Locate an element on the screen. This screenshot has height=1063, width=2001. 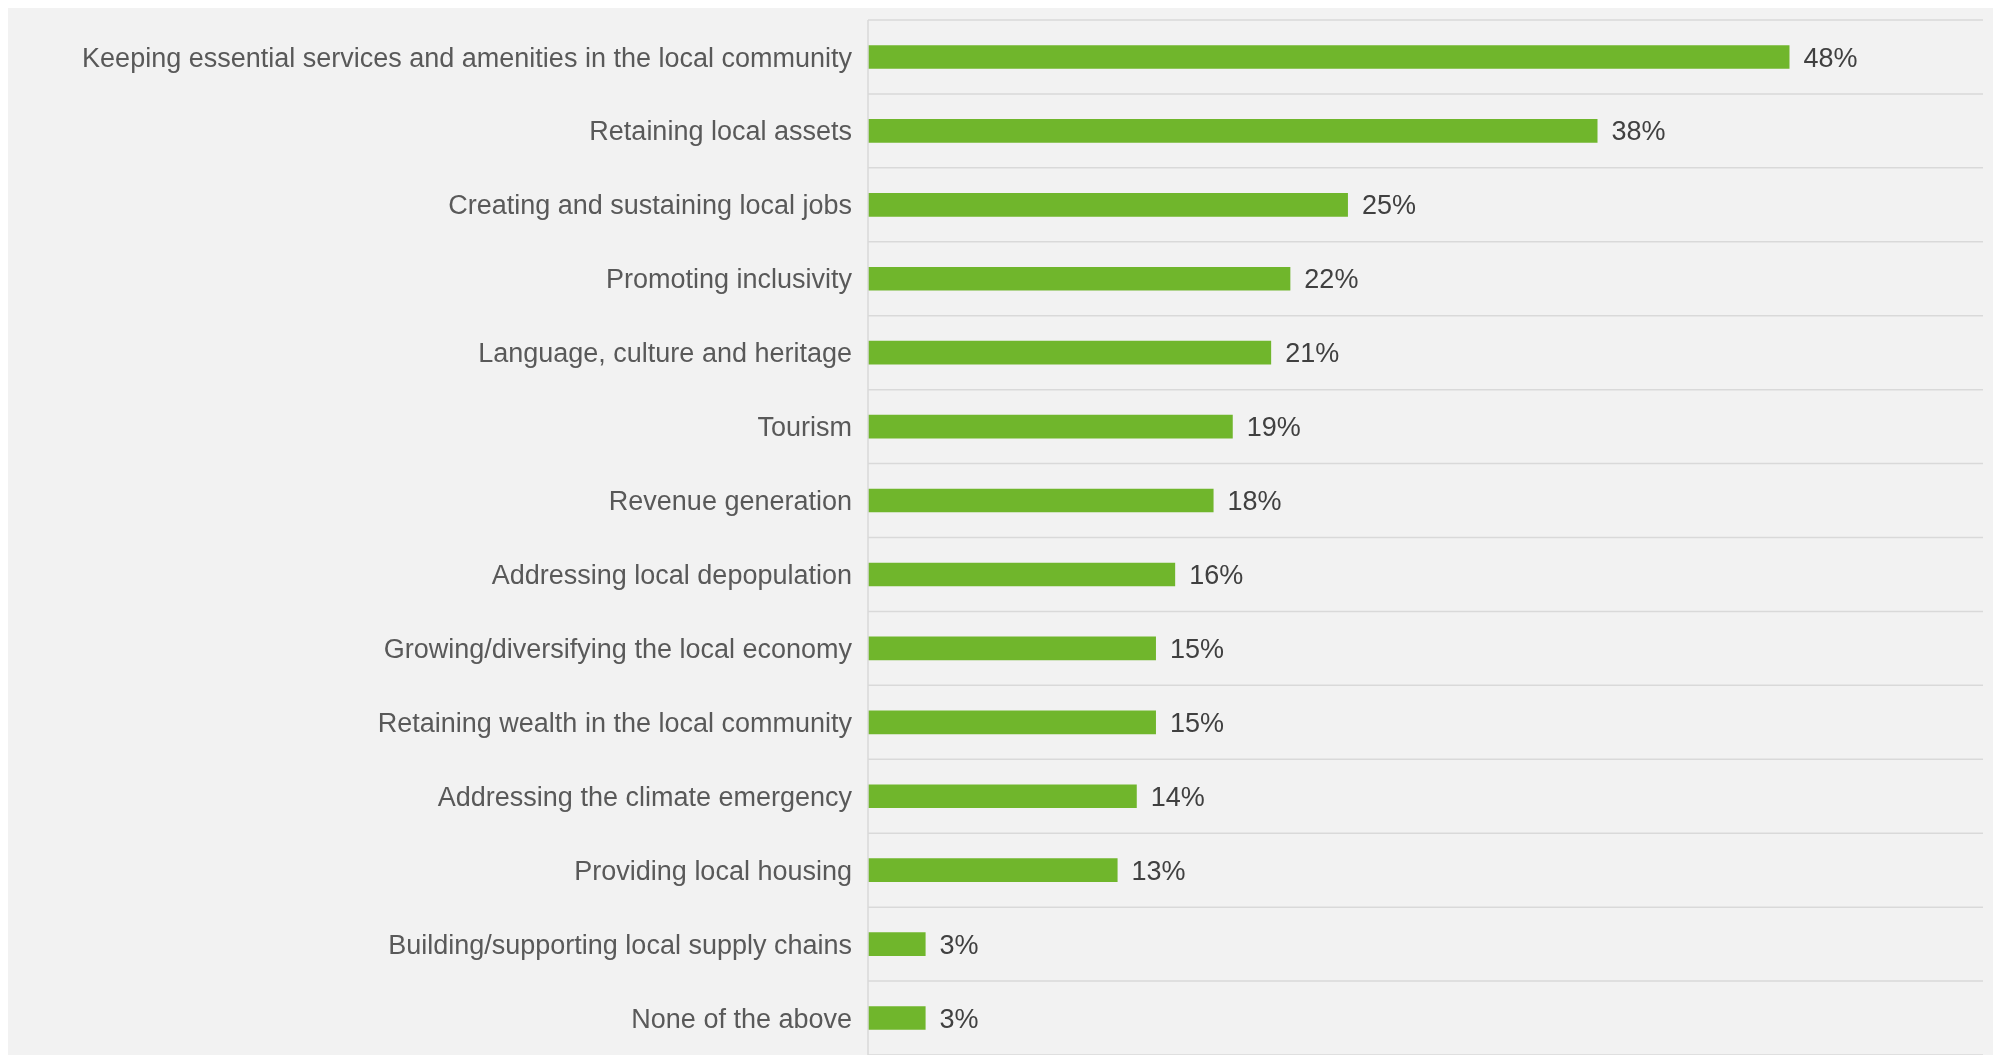
y-tick-label: Promoting inclusivity is located at coordinates (729, 279).